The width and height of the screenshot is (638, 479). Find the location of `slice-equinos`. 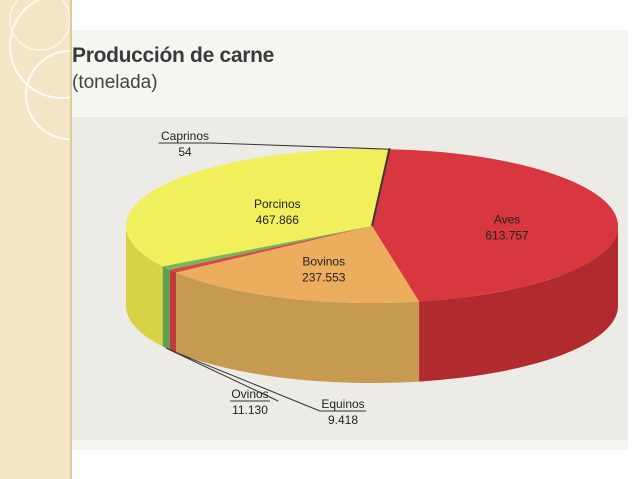

slice-equinos is located at coordinates (270, 249).